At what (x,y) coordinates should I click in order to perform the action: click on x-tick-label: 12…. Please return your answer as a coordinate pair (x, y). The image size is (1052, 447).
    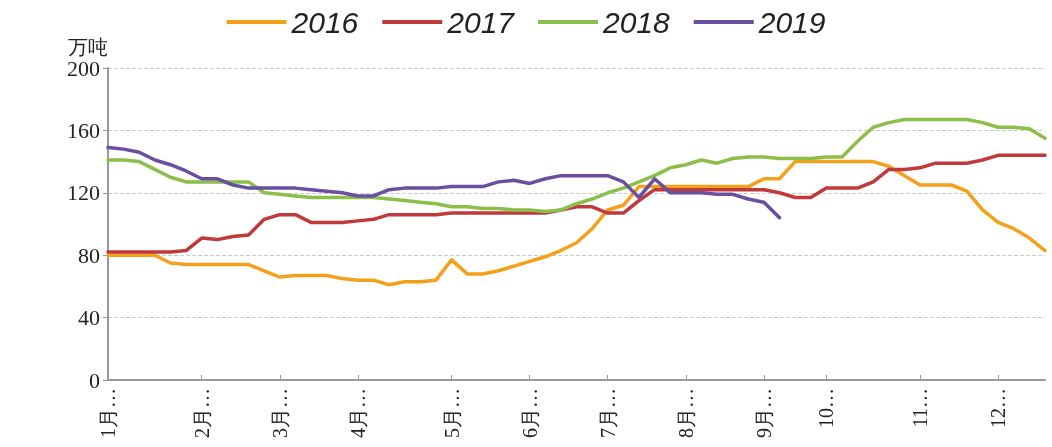
    Looking at the image, I should click on (998, 408).